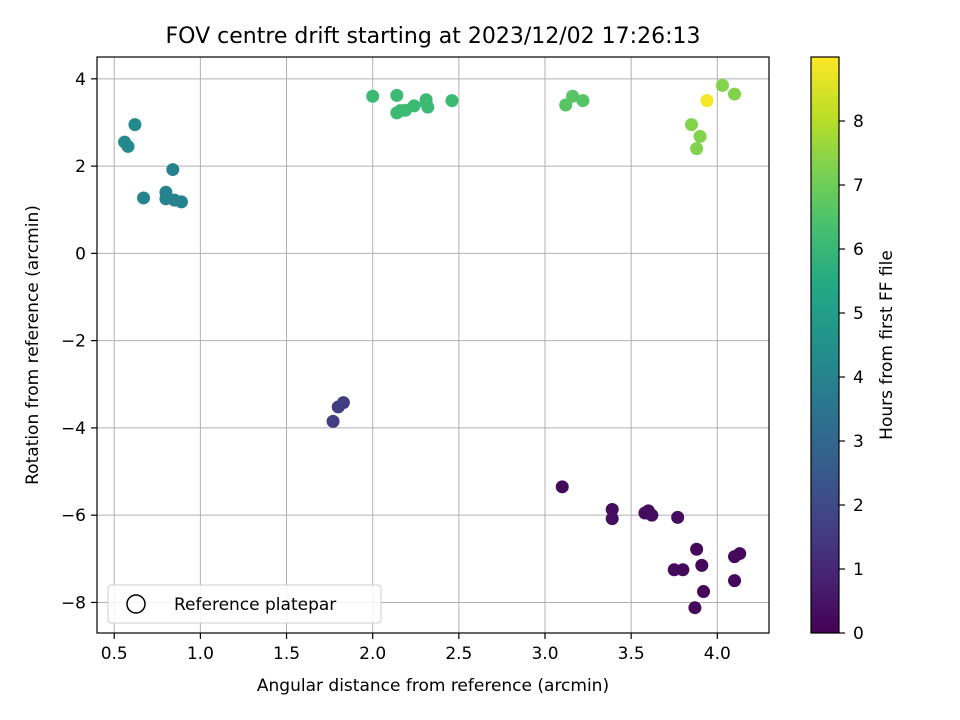 This screenshot has width=960, height=720. I want to click on x-axis-label: Angular distance from reference (arcmin), so click(433, 686).